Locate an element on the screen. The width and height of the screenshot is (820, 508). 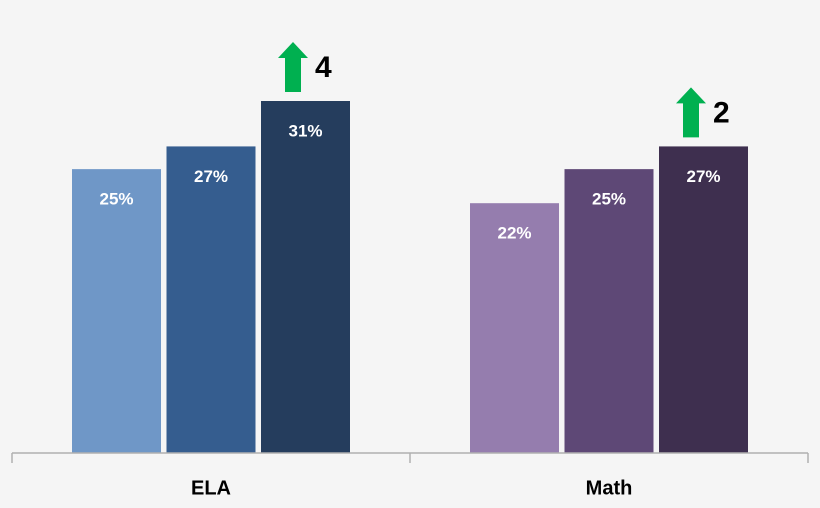
x-tick-label: Math is located at coordinates (609, 488).